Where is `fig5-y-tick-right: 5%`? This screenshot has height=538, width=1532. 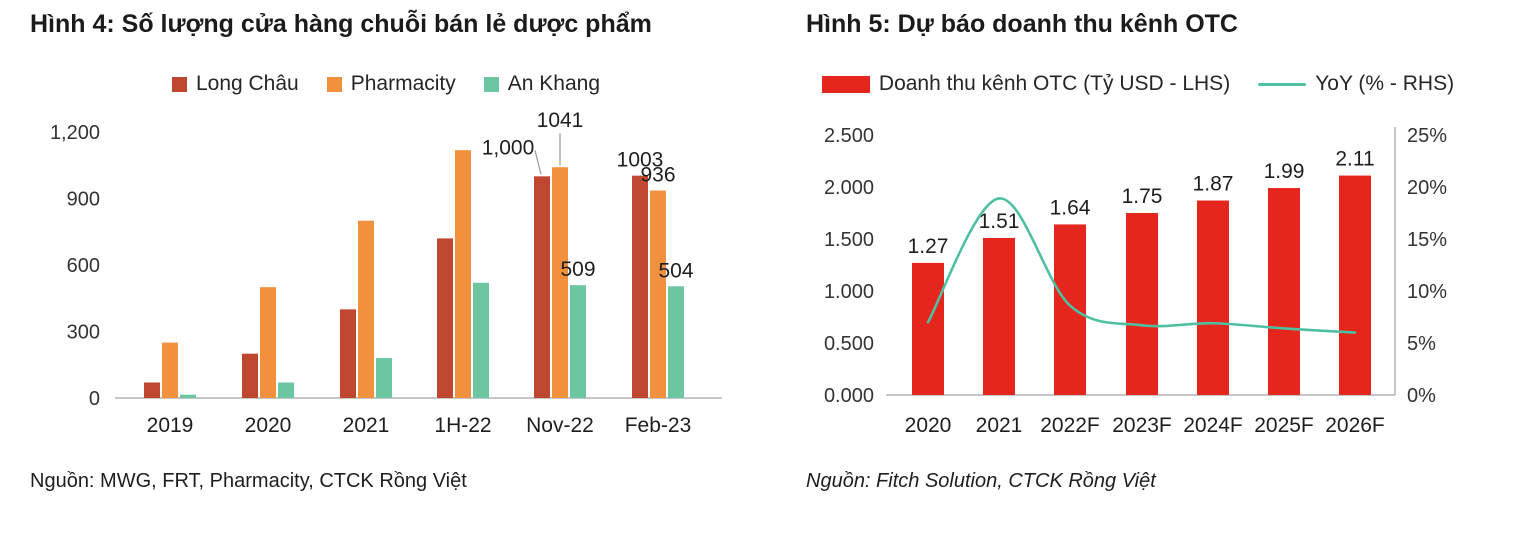 fig5-y-tick-right: 5% is located at coordinates (1421, 344).